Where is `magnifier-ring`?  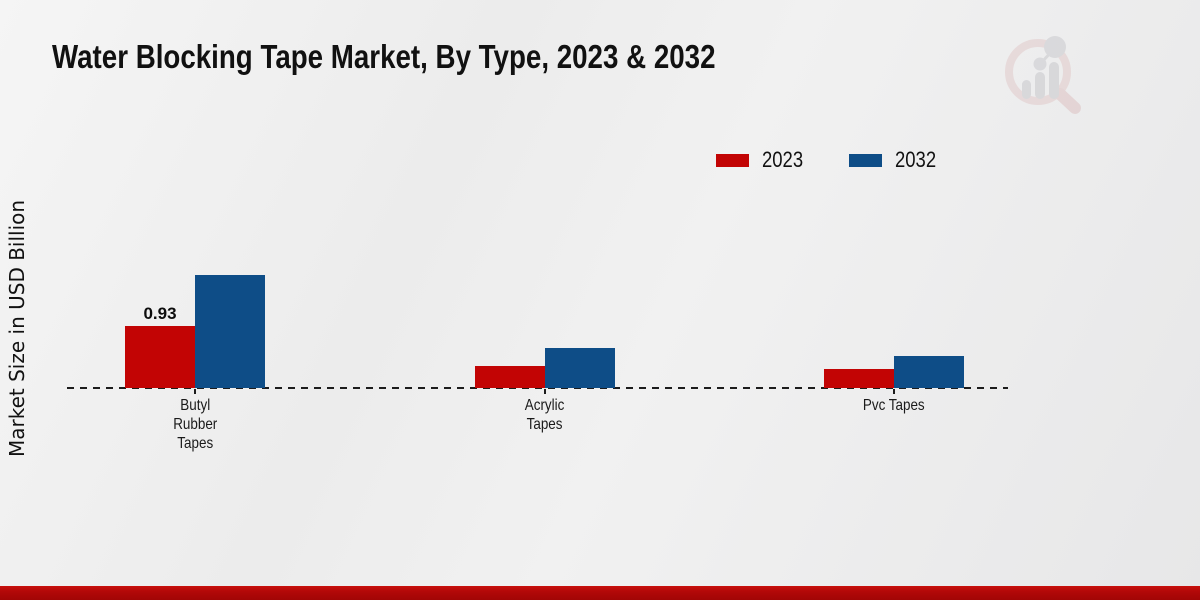
magnifier-ring is located at coordinates (1038, 72).